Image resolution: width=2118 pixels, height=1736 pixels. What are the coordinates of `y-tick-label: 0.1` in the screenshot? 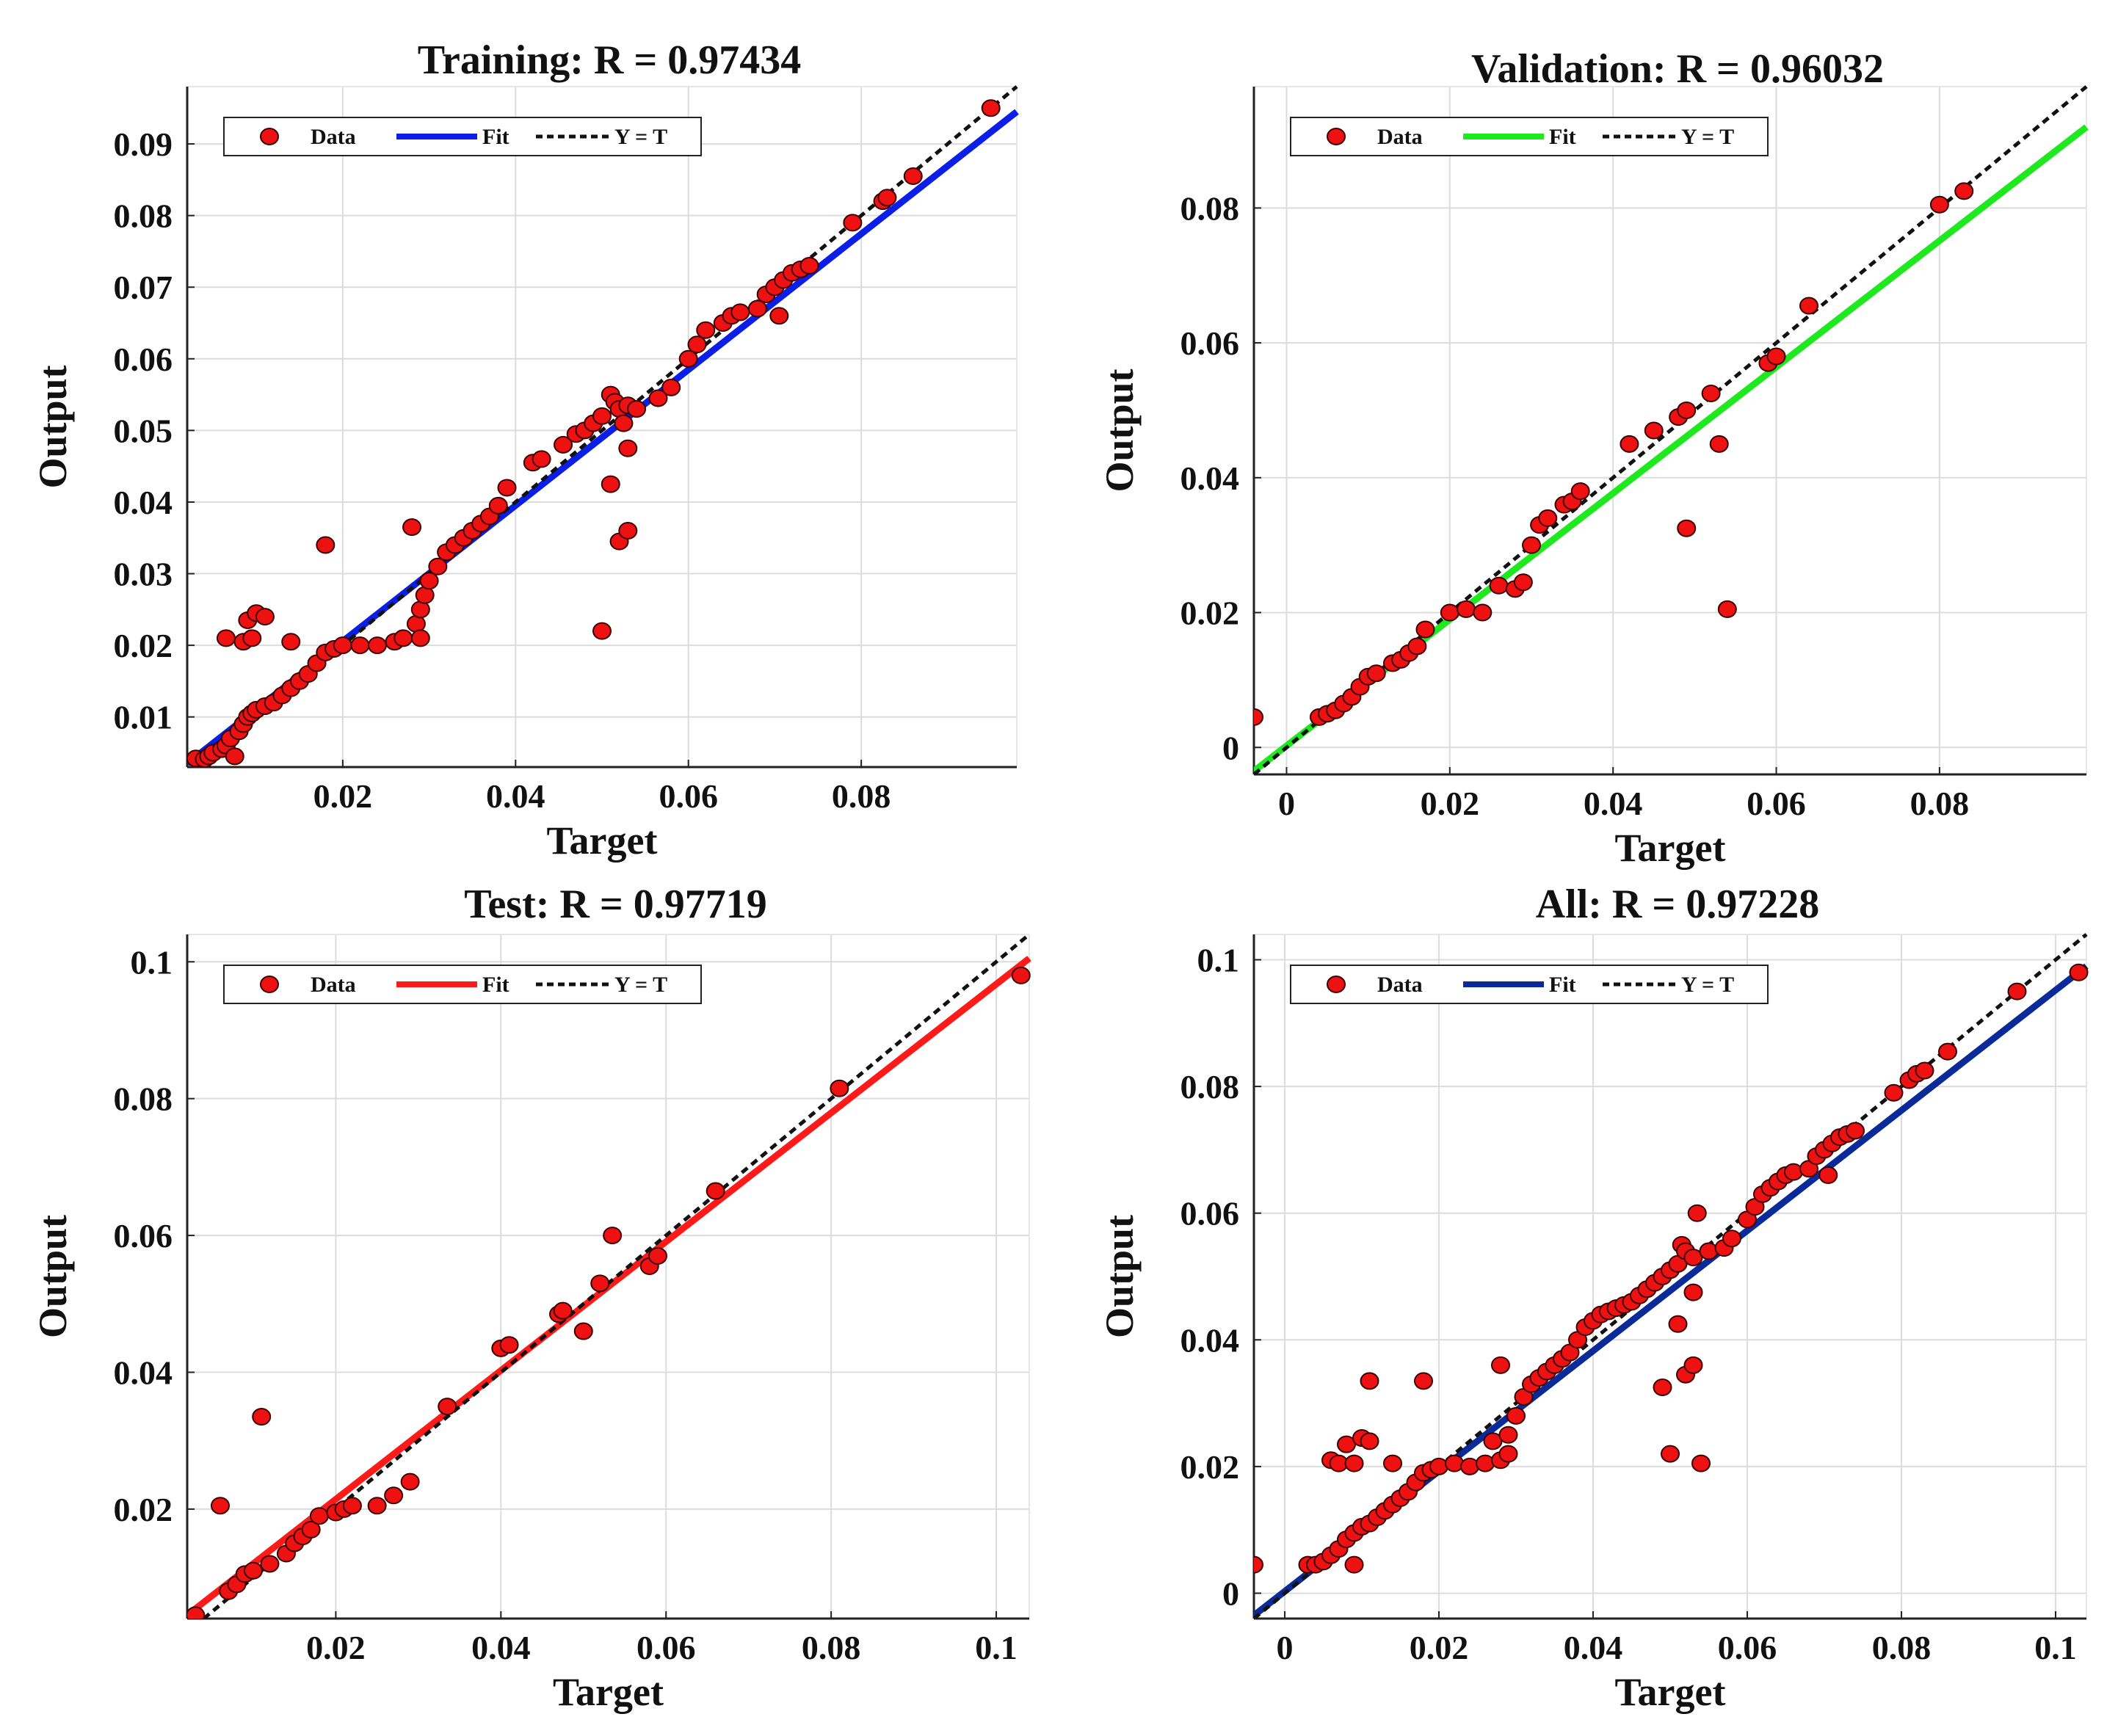 It's located at (152, 962).